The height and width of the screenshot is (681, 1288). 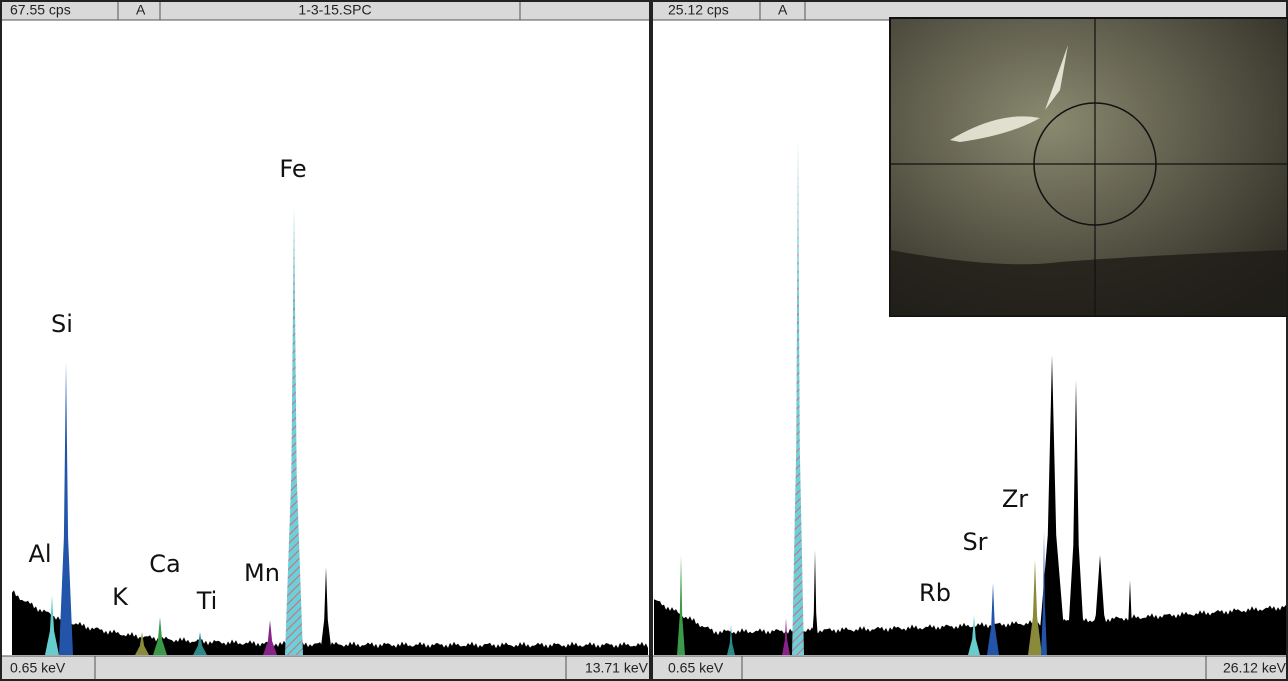 What do you see at coordinates (207, 601) in the screenshot?
I see `element-label: Ti` at bounding box center [207, 601].